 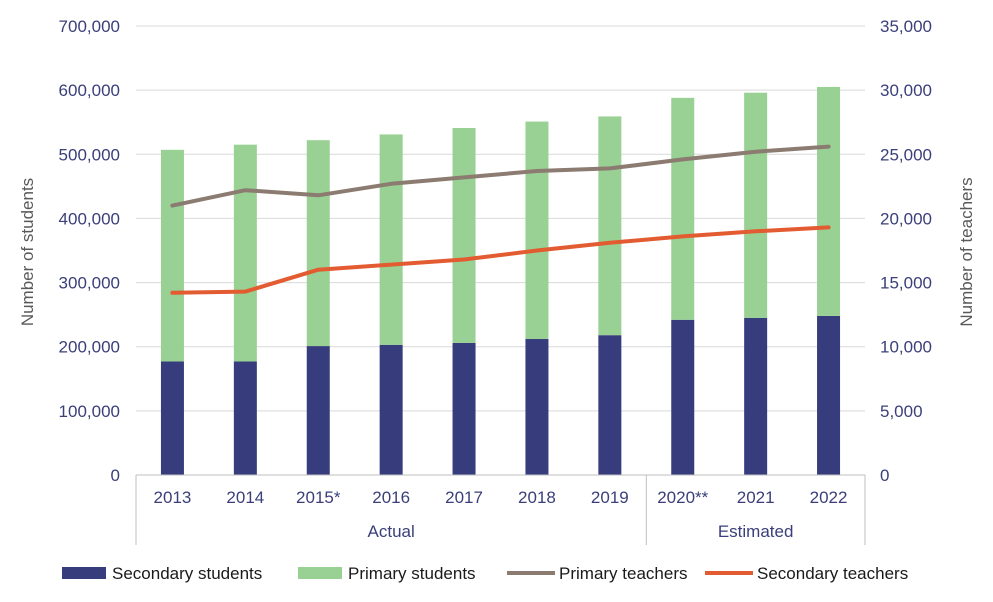 I want to click on y-axis-left-title: Number of students, so click(x=27, y=252).